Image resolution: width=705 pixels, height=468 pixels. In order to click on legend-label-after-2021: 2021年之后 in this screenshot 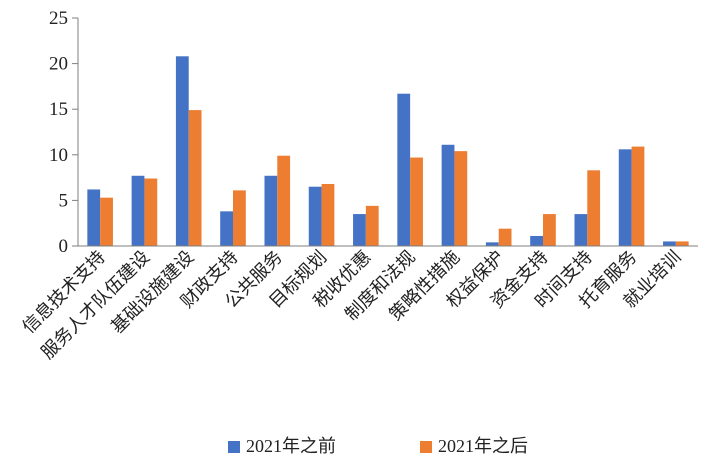, I will do `click(483, 446)`.